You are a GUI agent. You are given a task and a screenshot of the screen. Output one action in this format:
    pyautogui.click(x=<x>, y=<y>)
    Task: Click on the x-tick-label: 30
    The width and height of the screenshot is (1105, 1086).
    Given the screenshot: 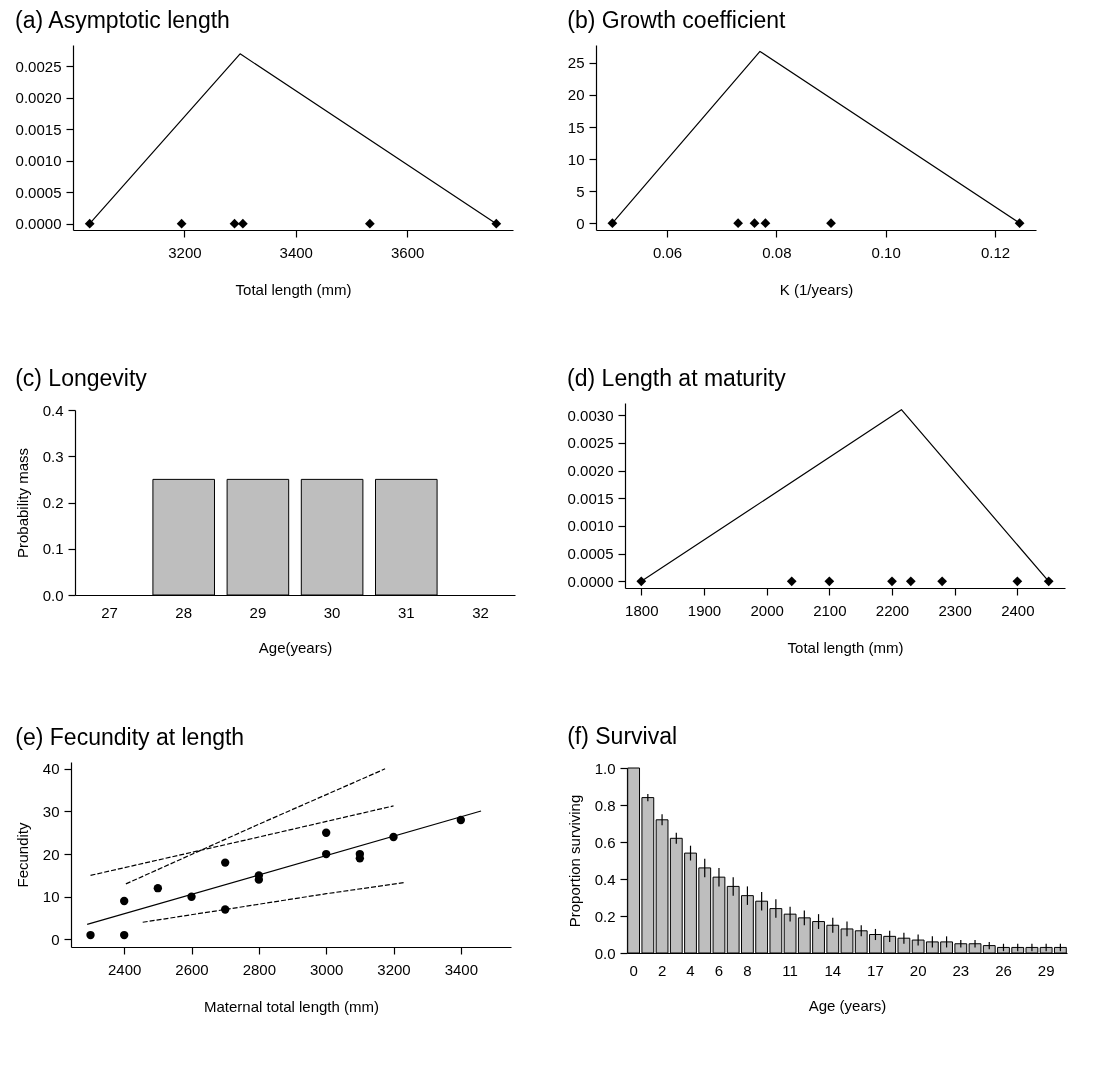 What is the action you would take?
    pyautogui.click(x=332, y=612)
    